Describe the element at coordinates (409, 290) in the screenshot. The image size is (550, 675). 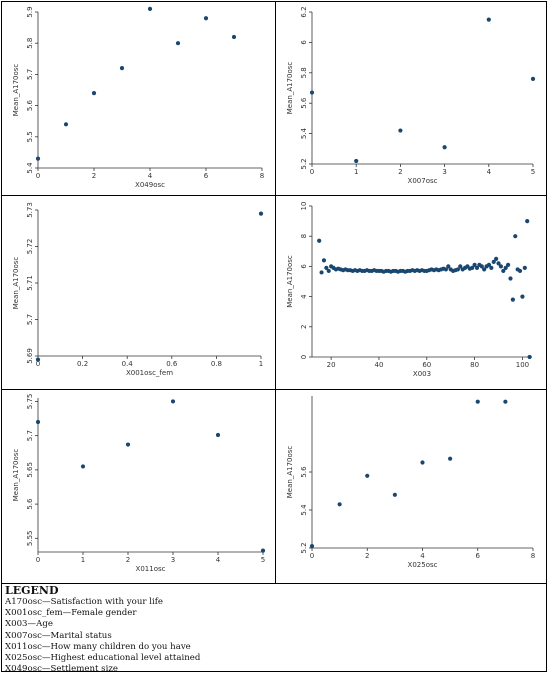
I see `plot-panel-4: 20 40 60 80 100 0 2 4 6 8 10 X003 Mean_A170osc` at that location.